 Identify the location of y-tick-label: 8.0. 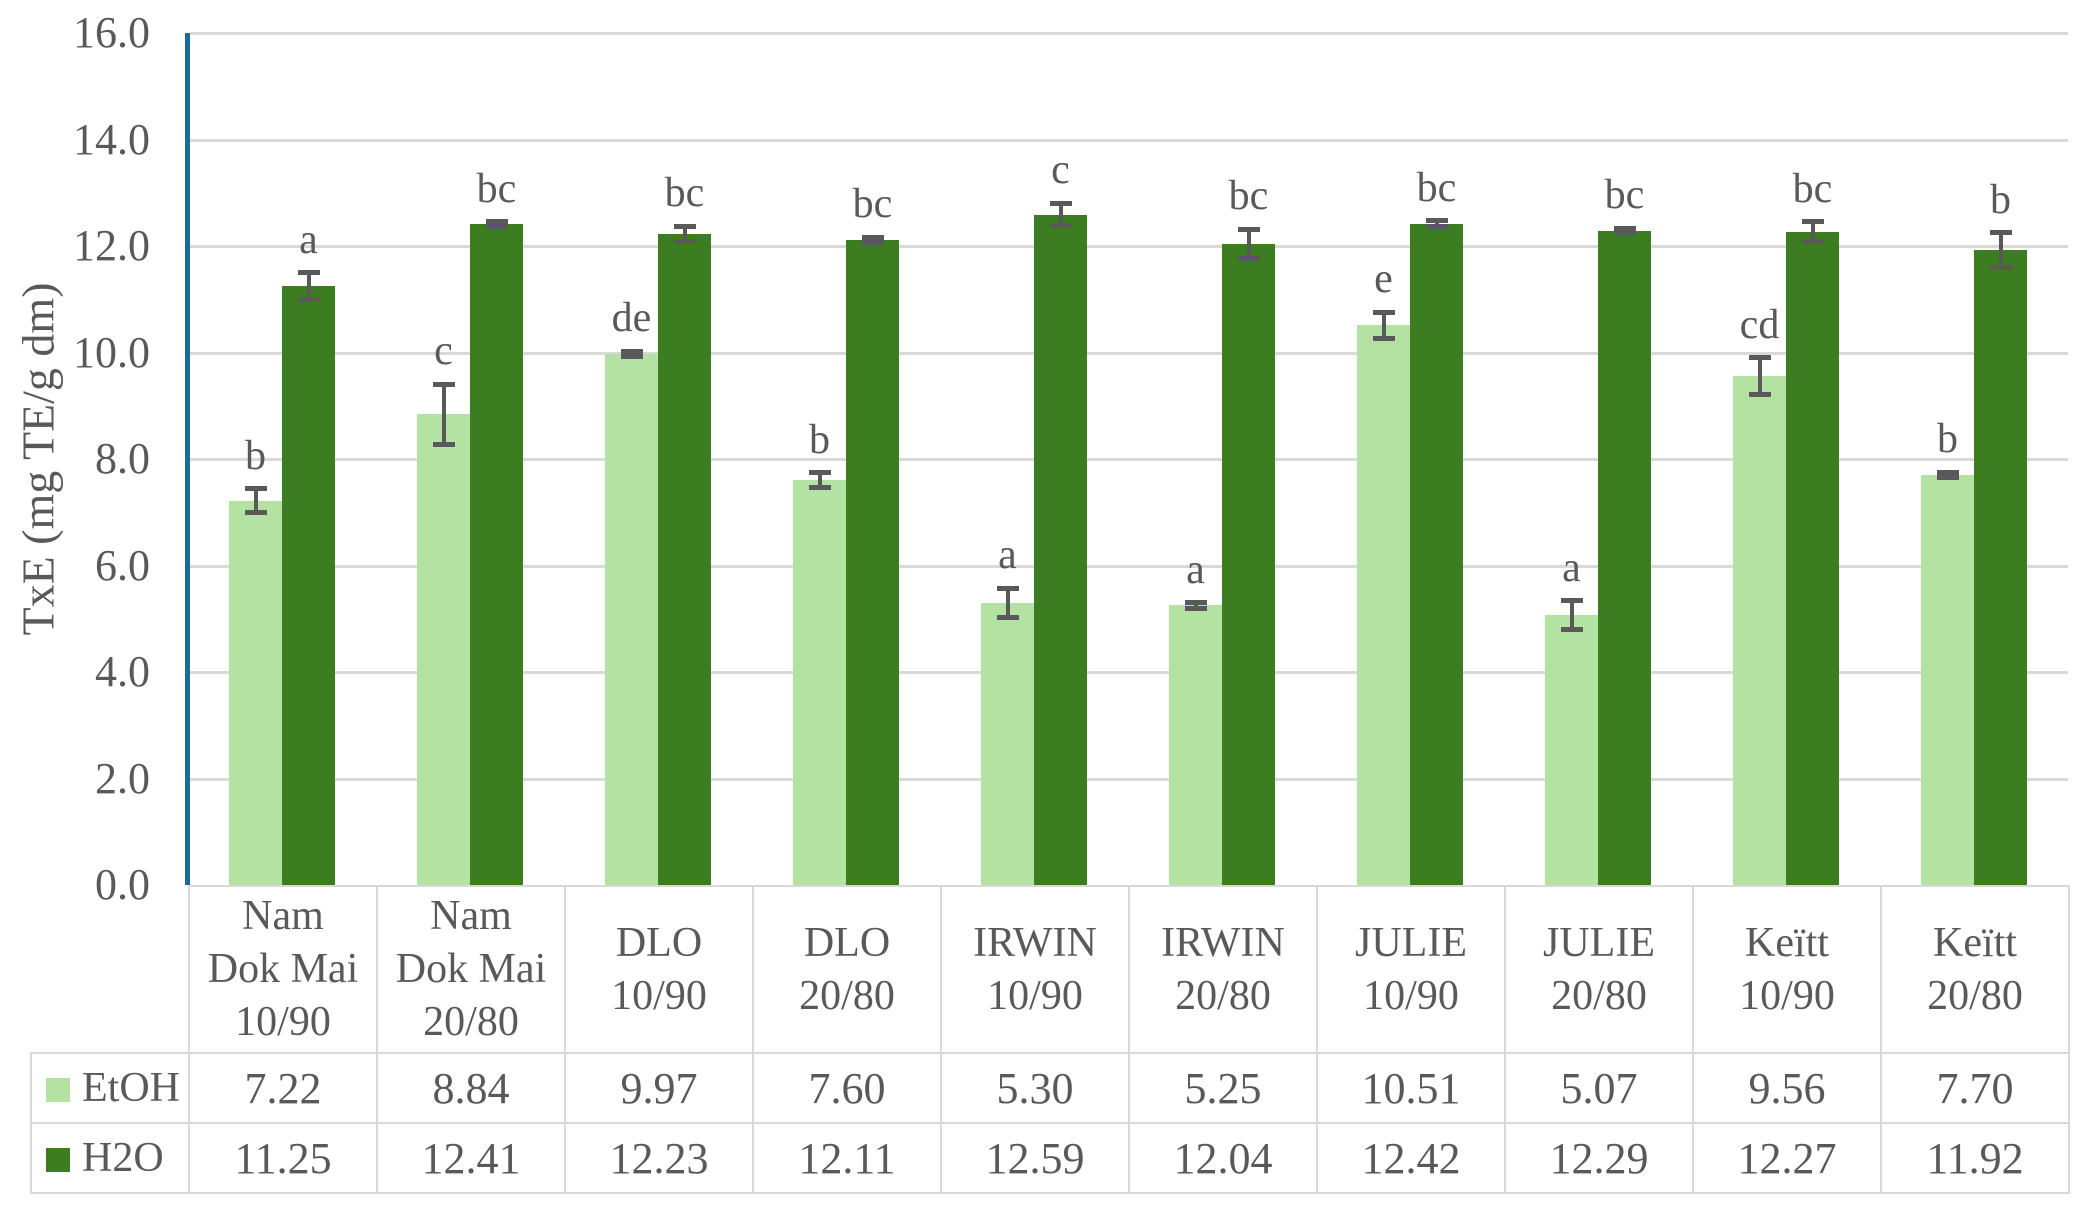
(122, 458).